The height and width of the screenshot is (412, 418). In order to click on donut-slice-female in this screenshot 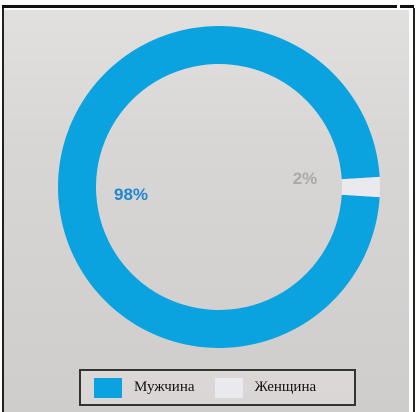, I will do `click(360, 187)`.